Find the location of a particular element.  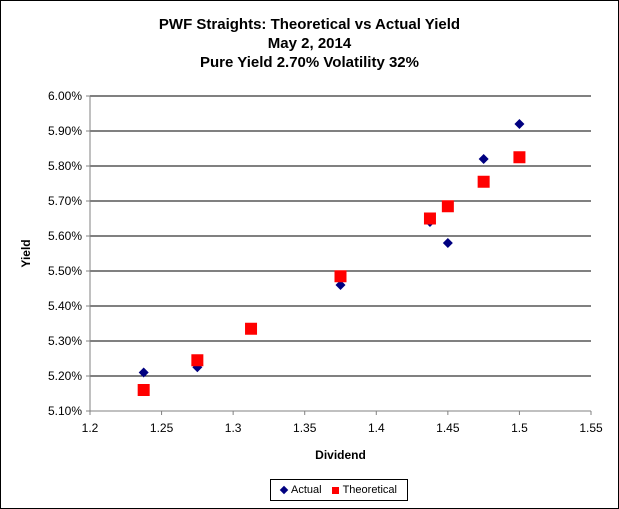

diamond-marker-icon is located at coordinates (284, 490).